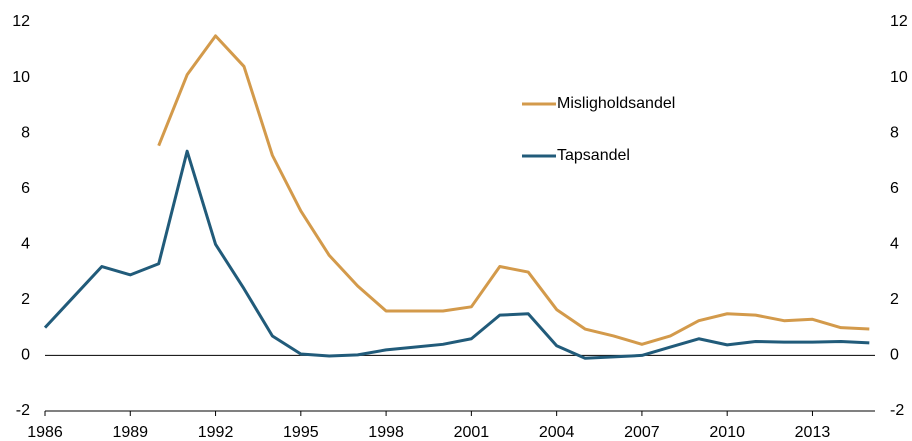 This screenshot has width=912, height=441. I want to click on y2-tick-label: 12, so click(899, 21).